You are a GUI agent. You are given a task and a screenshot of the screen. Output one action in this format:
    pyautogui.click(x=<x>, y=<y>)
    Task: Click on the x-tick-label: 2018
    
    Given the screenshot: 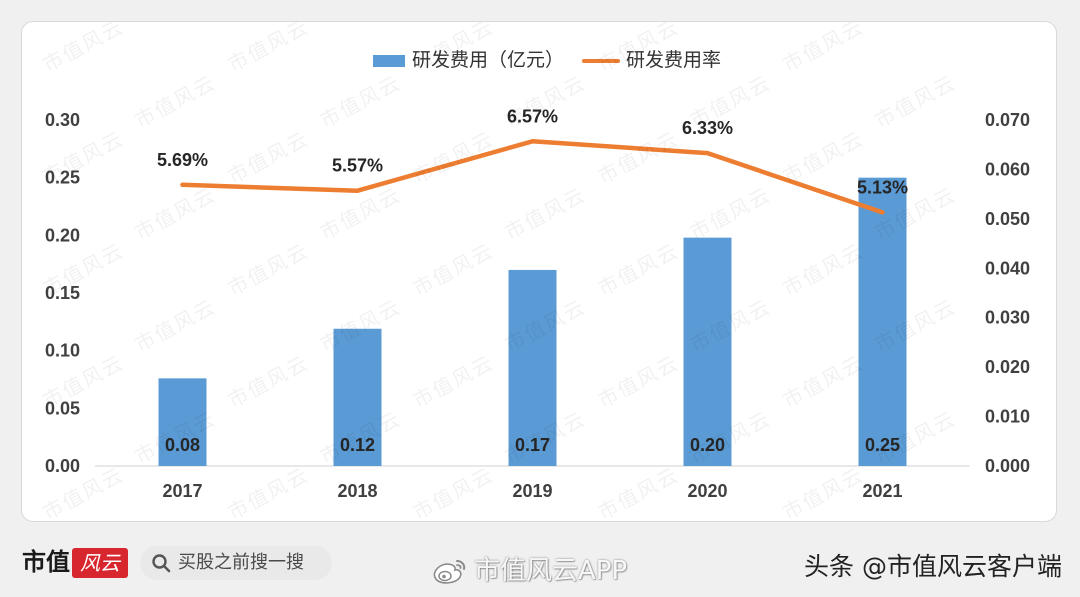 What is the action you would take?
    pyautogui.click(x=357, y=491)
    